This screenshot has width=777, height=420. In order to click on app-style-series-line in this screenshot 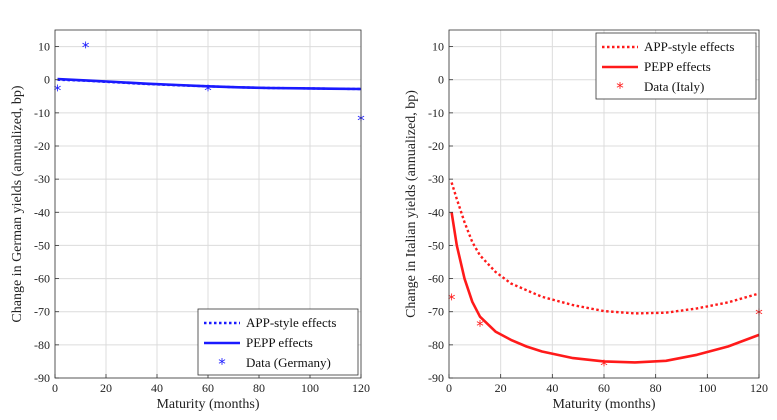, I will do `click(605, 248)`.